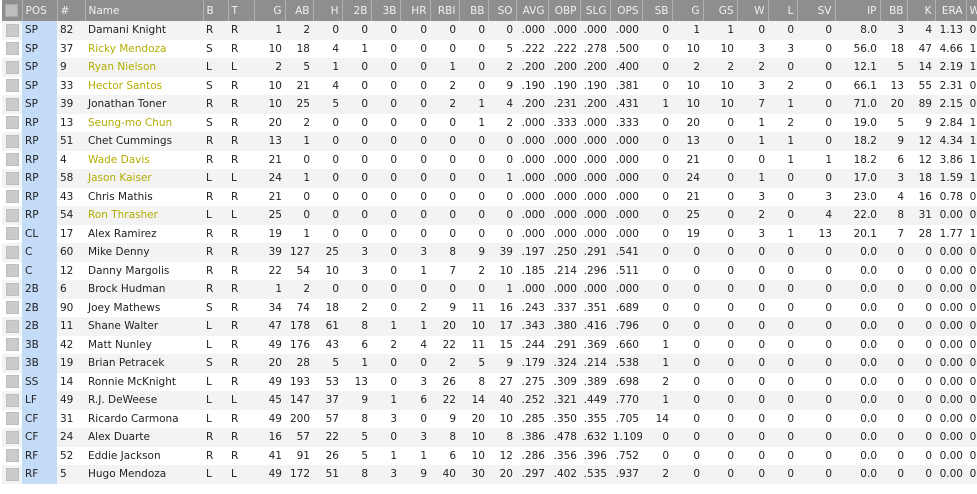 This screenshot has height=494, width=977. What do you see at coordinates (144, 215) in the screenshot?
I see `player-name-link: Ron Thrasher` at bounding box center [144, 215].